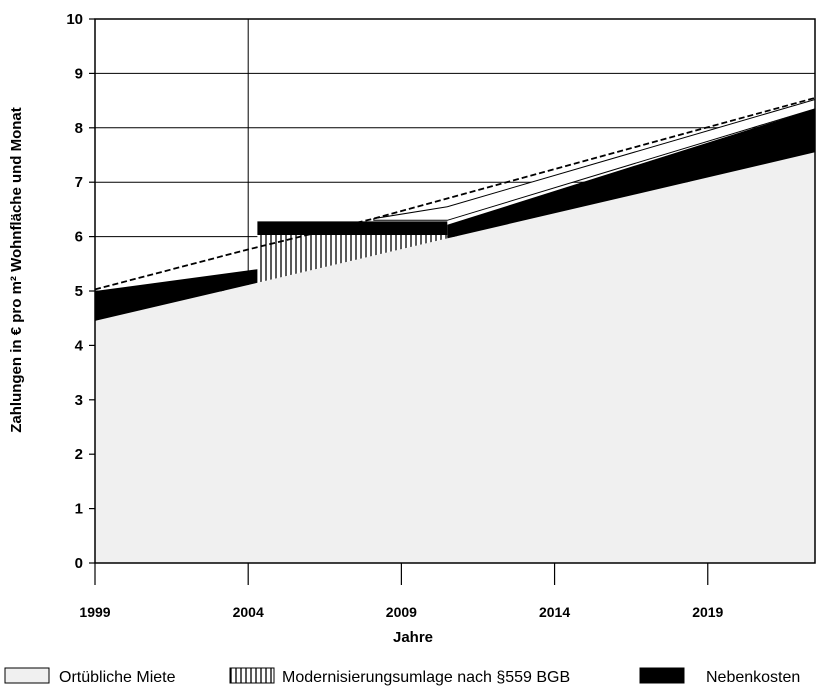  I want to click on x-tick-label-2014: 2014, so click(554, 612).